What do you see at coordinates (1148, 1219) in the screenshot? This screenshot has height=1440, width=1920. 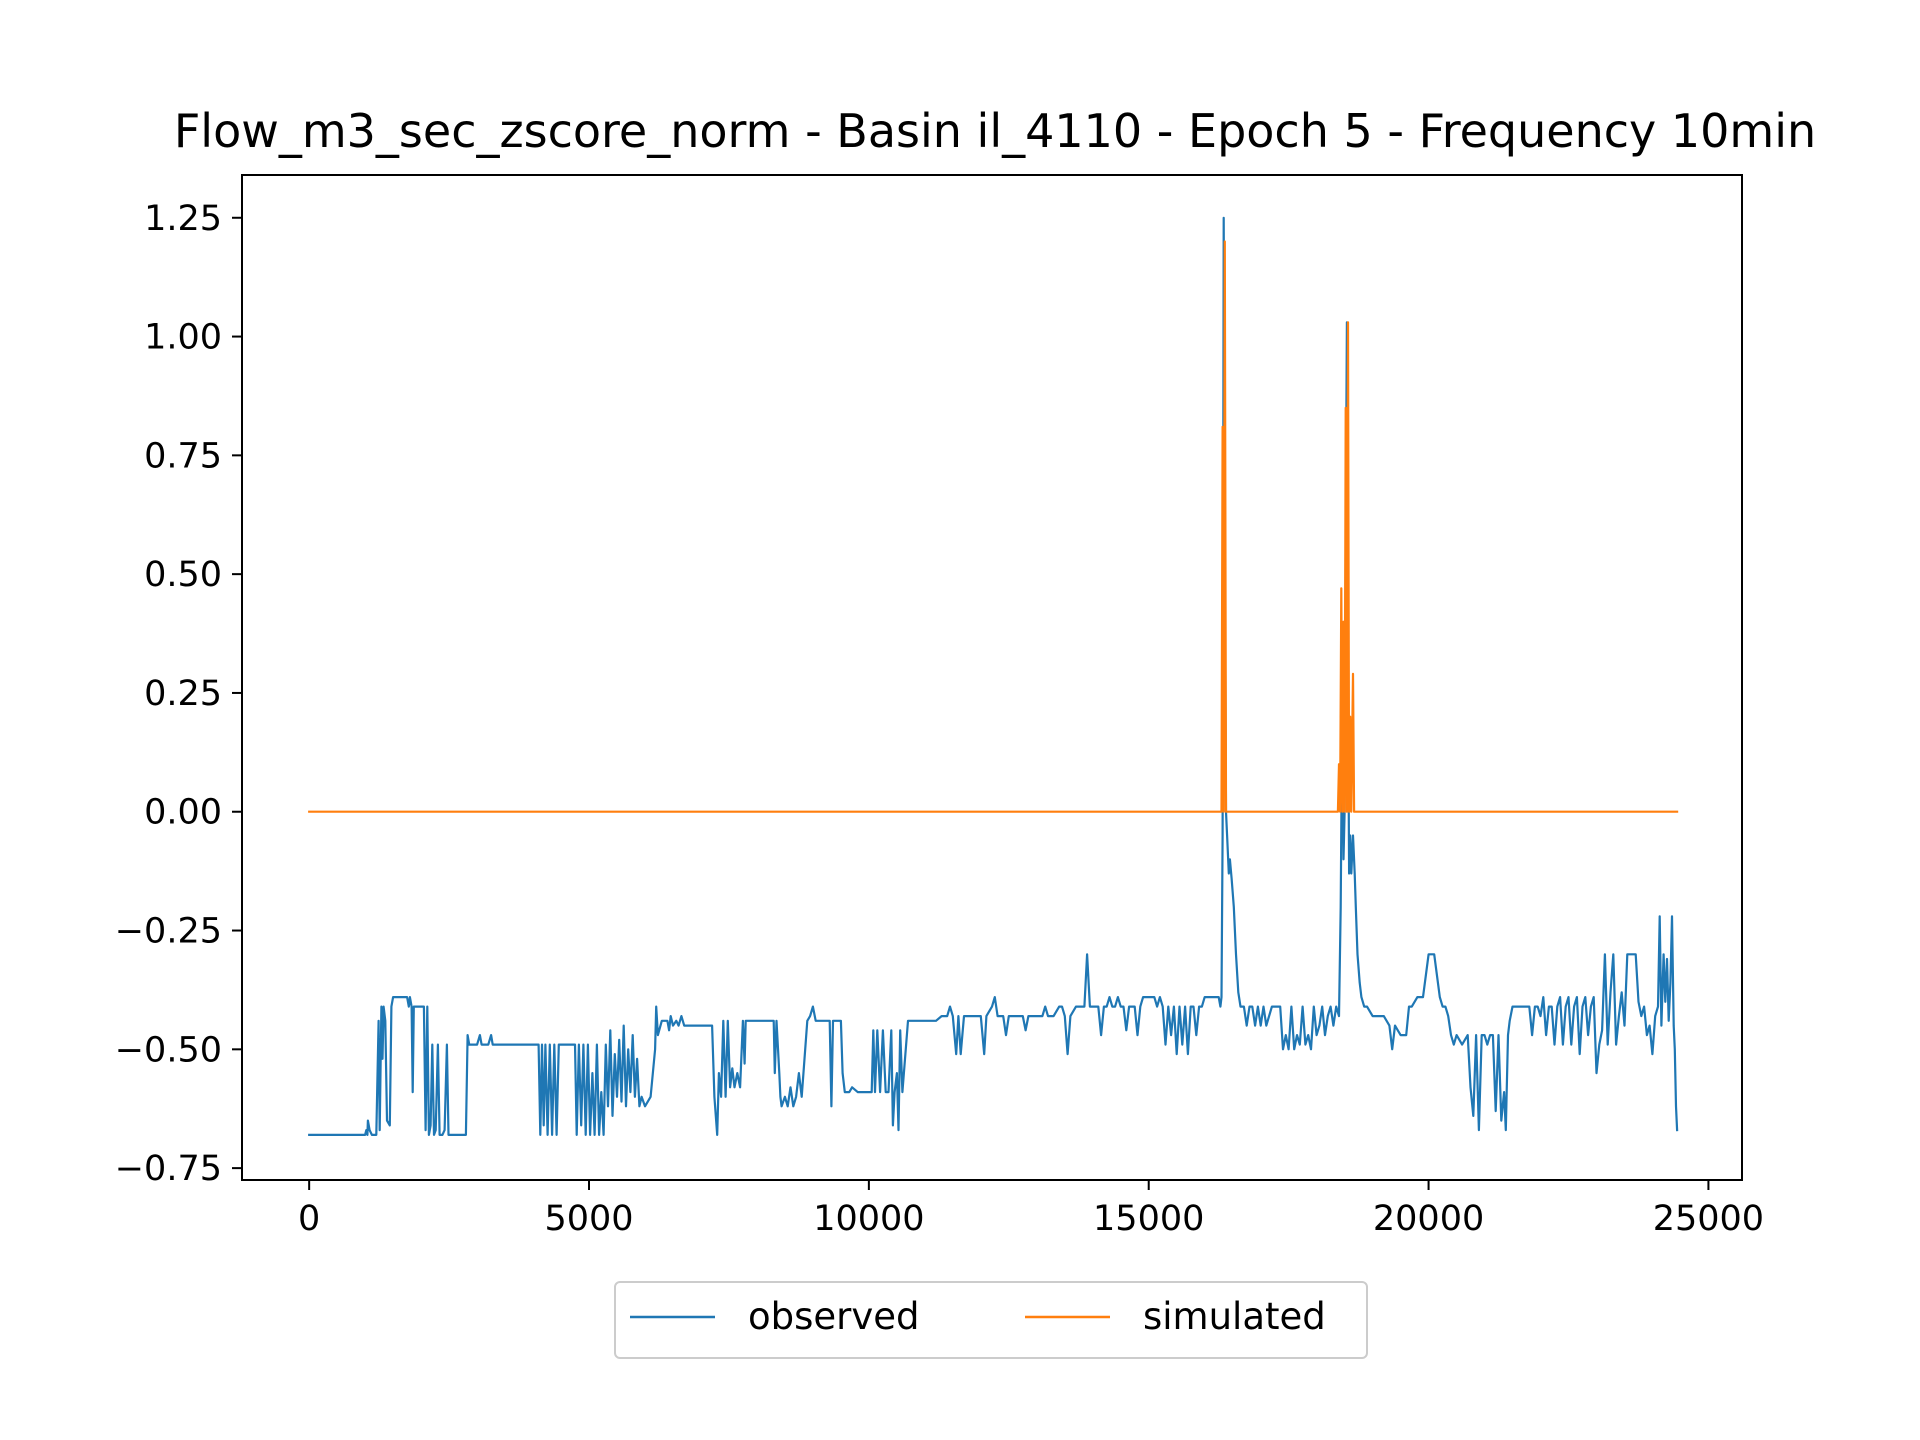 I see `x-tick-label: 15000` at bounding box center [1148, 1219].